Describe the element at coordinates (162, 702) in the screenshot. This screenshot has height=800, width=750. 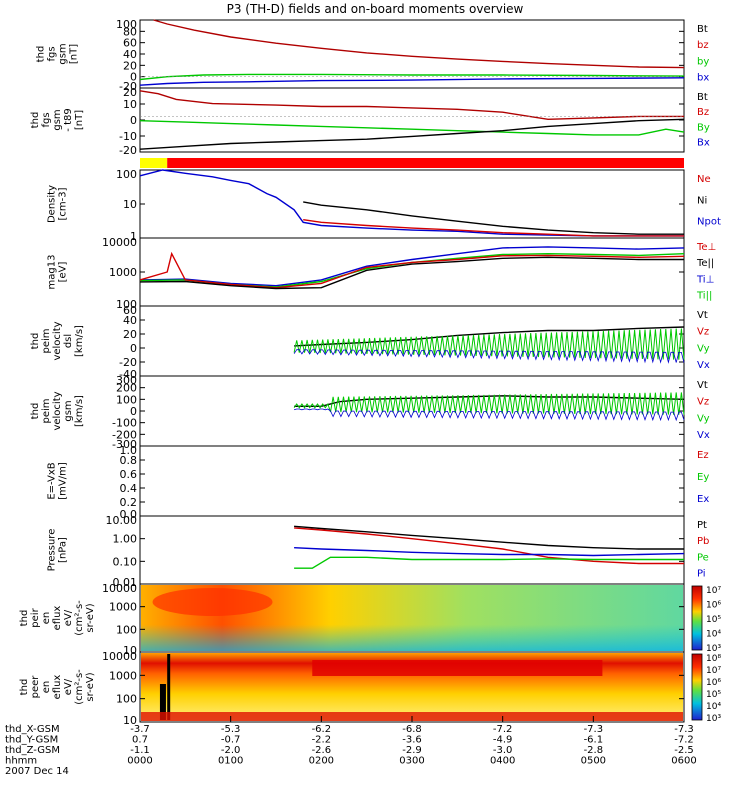
I see `data-gap-block` at that location.